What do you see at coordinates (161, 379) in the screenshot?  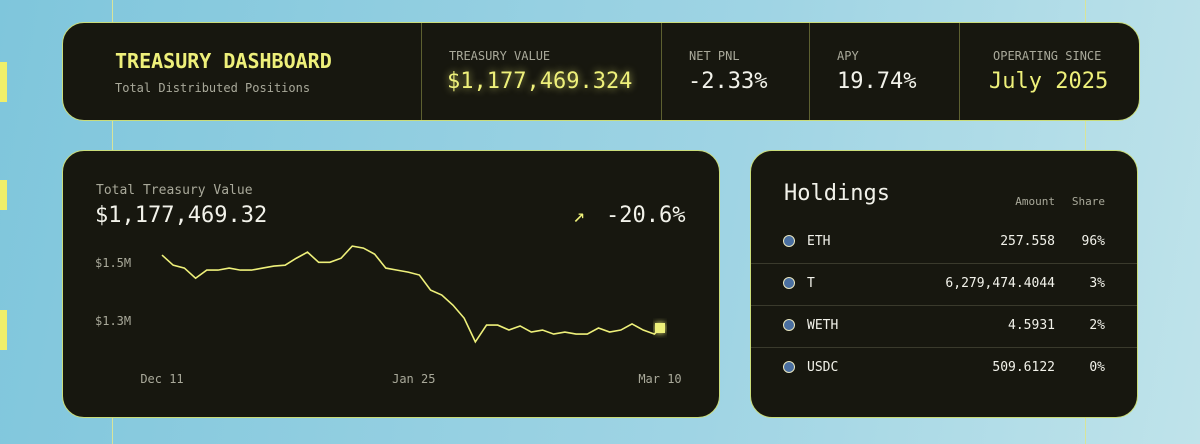 I see `x-tick-label: Dec 11` at bounding box center [161, 379].